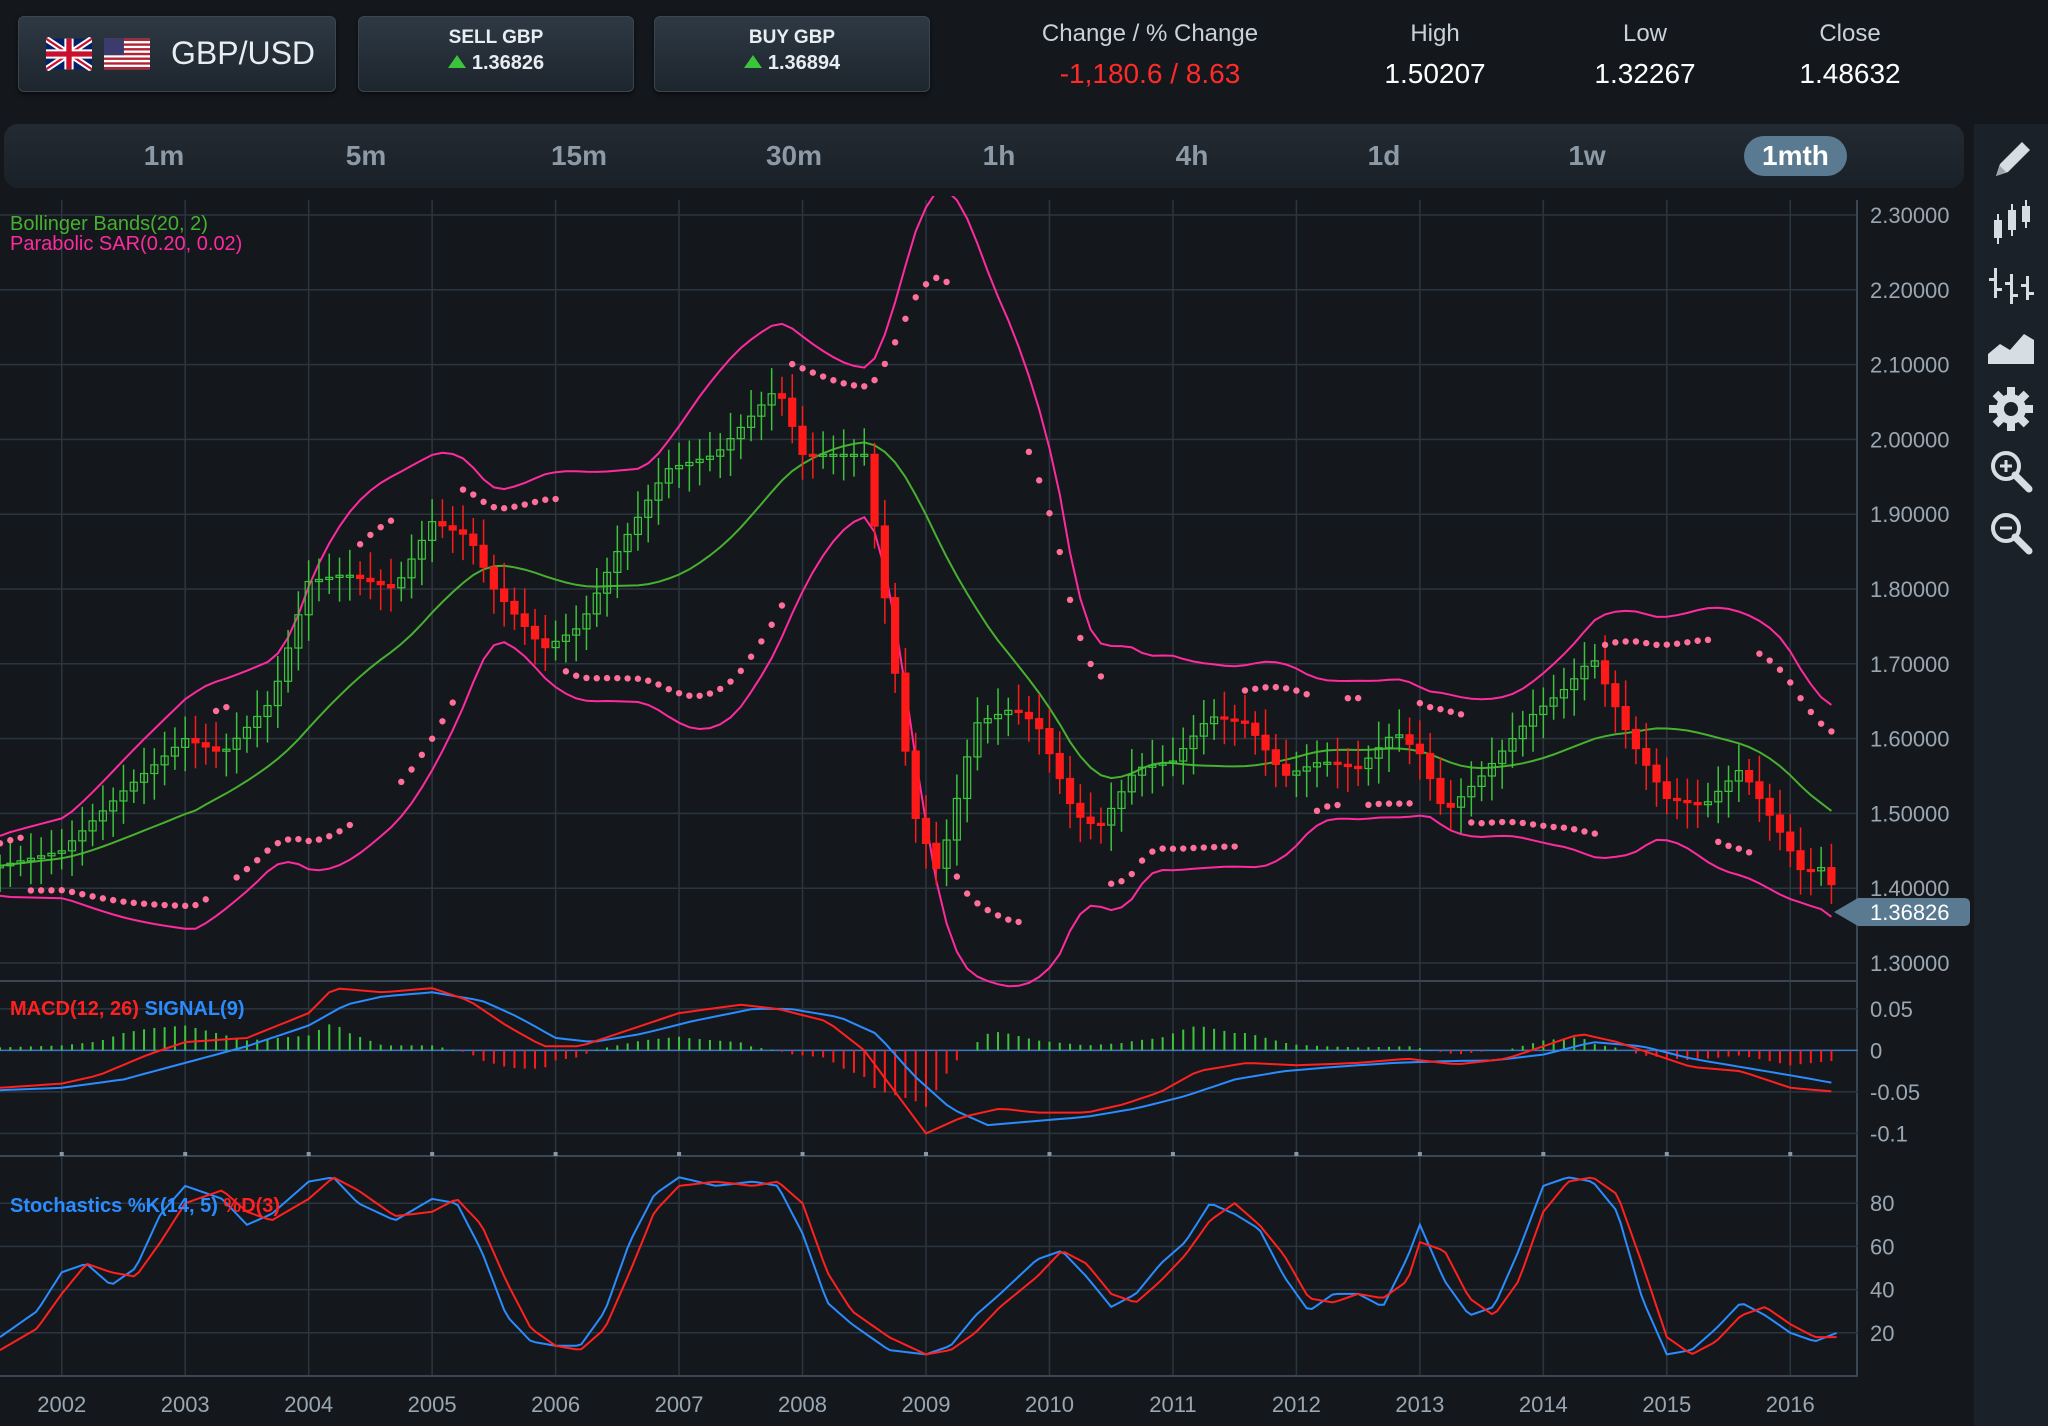 The image size is (2048, 1426). What do you see at coordinates (508, 63) in the screenshot?
I see `sell-price: 1.36826` at bounding box center [508, 63].